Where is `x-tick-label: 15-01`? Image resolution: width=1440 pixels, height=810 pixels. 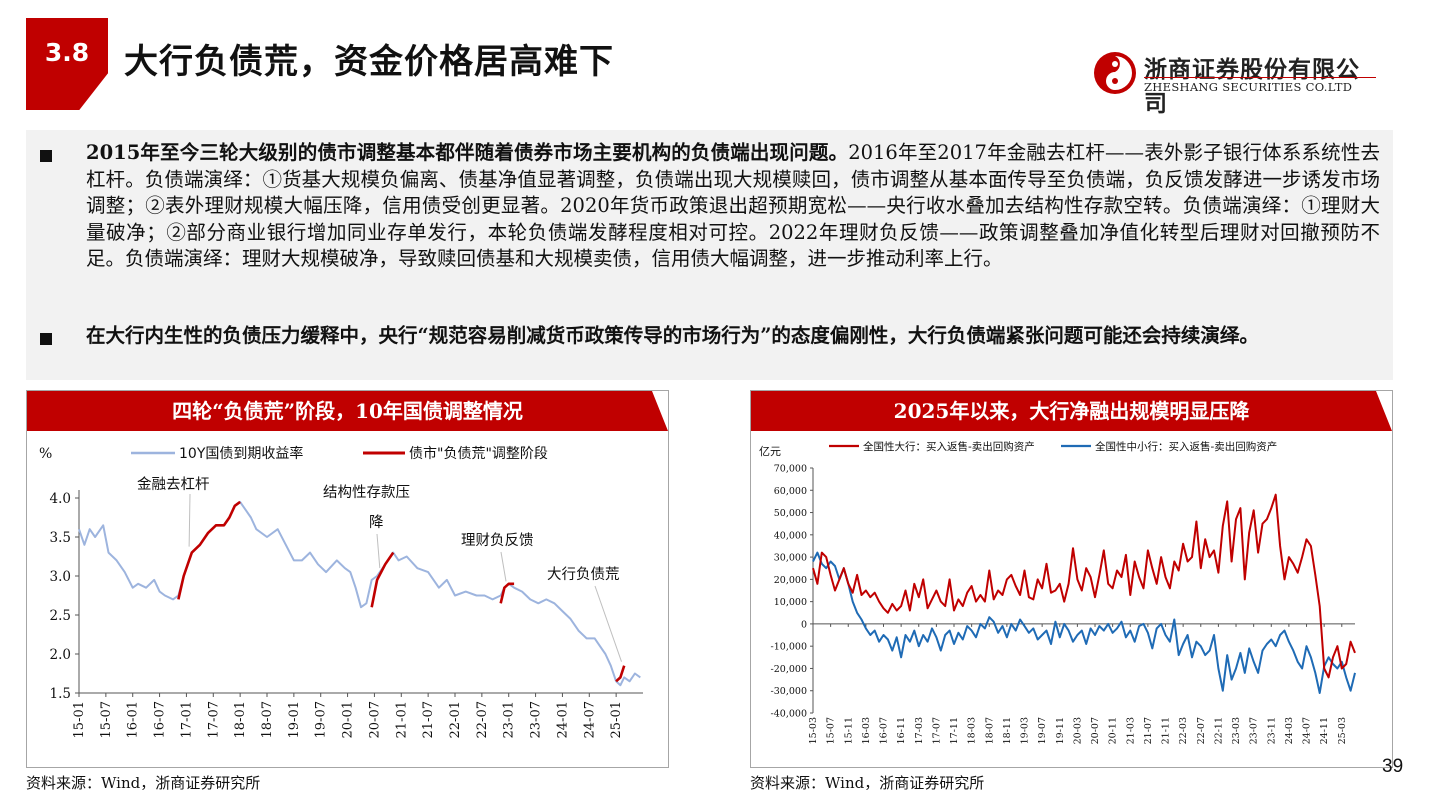
x-tick-label: 15-01 is located at coordinates (79, 719).